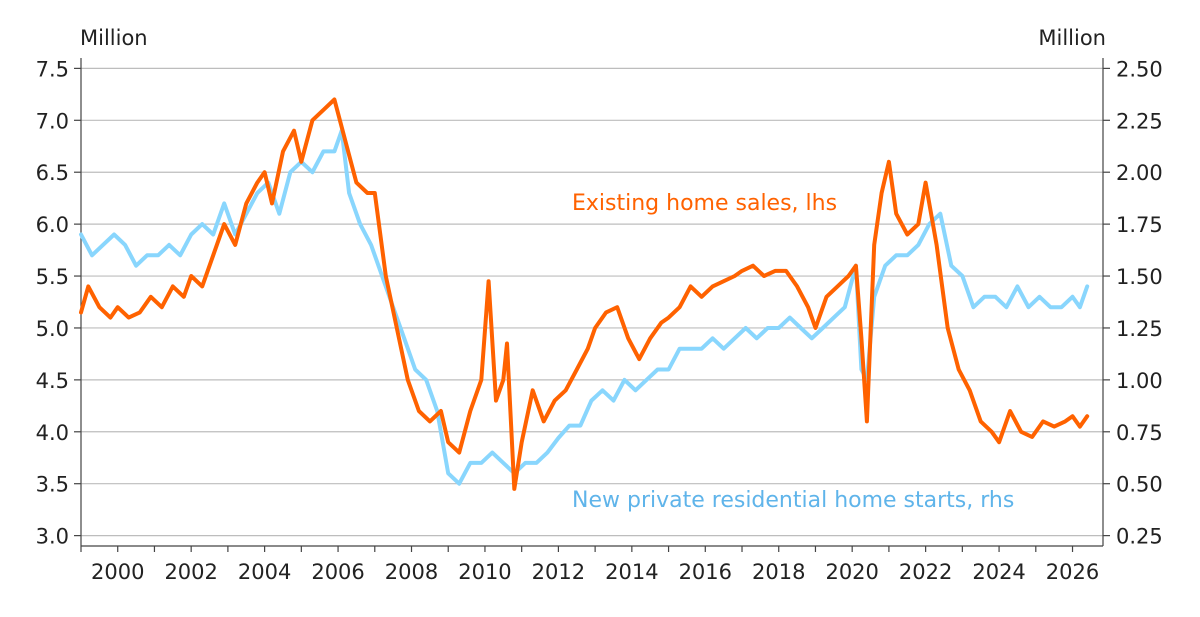 The height and width of the screenshot is (617, 1200). What do you see at coordinates (52, 381) in the screenshot?
I see `left-tick-label: 4.5` at bounding box center [52, 381].